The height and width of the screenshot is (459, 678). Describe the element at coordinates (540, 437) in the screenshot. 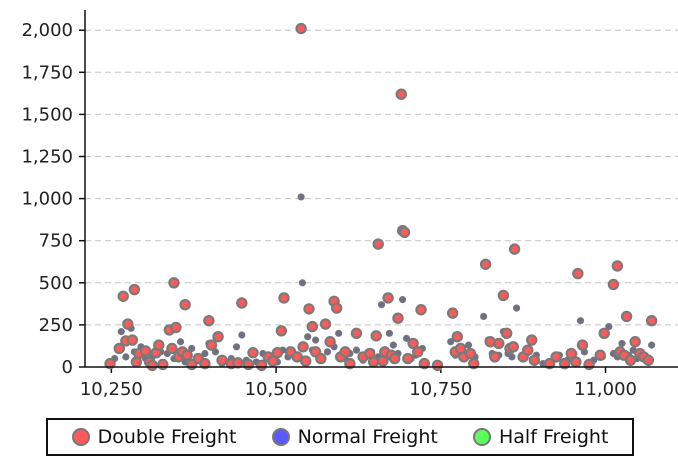

I see `legend-item-half-freight: Half Freight` at that location.